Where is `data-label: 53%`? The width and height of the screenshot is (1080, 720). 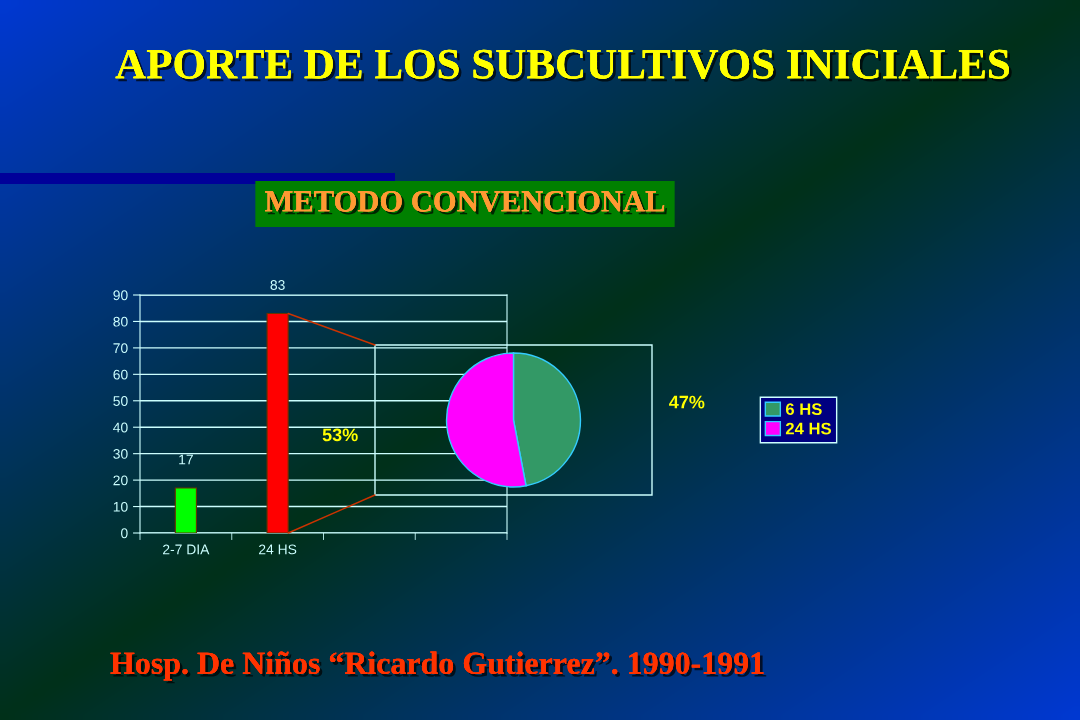 data-label: 53% is located at coordinates (340, 435).